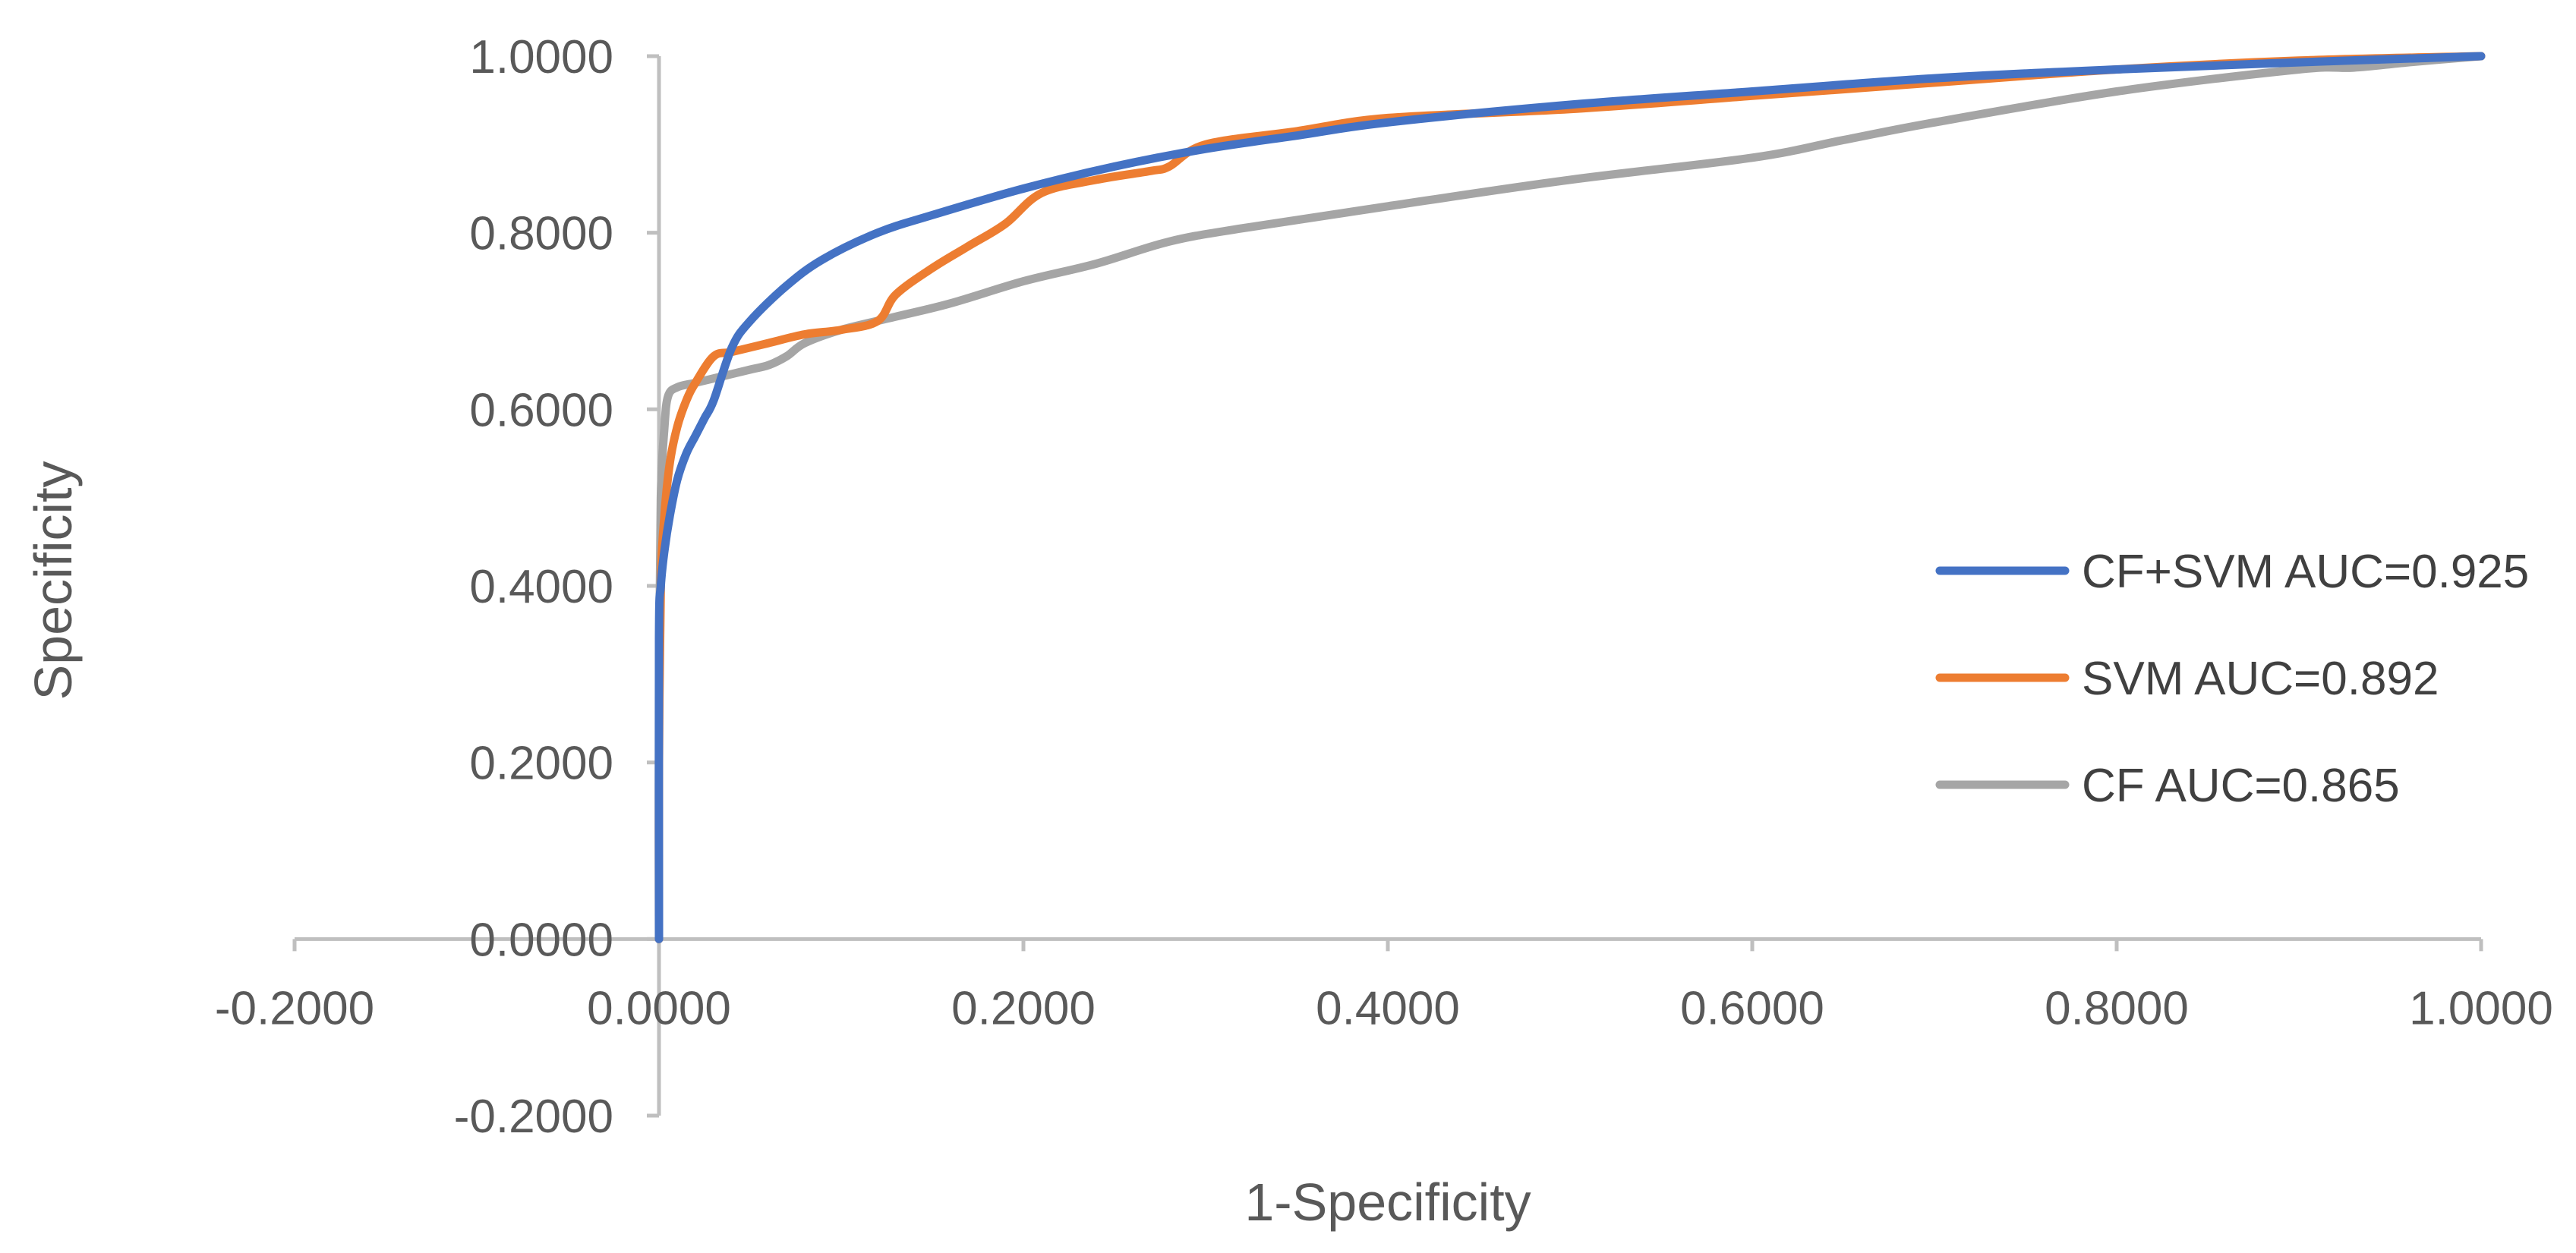  What do you see at coordinates (541, 587) in the screenshot?
I see `y-tick-label: 0.4000` at bounding box center [541, 587].